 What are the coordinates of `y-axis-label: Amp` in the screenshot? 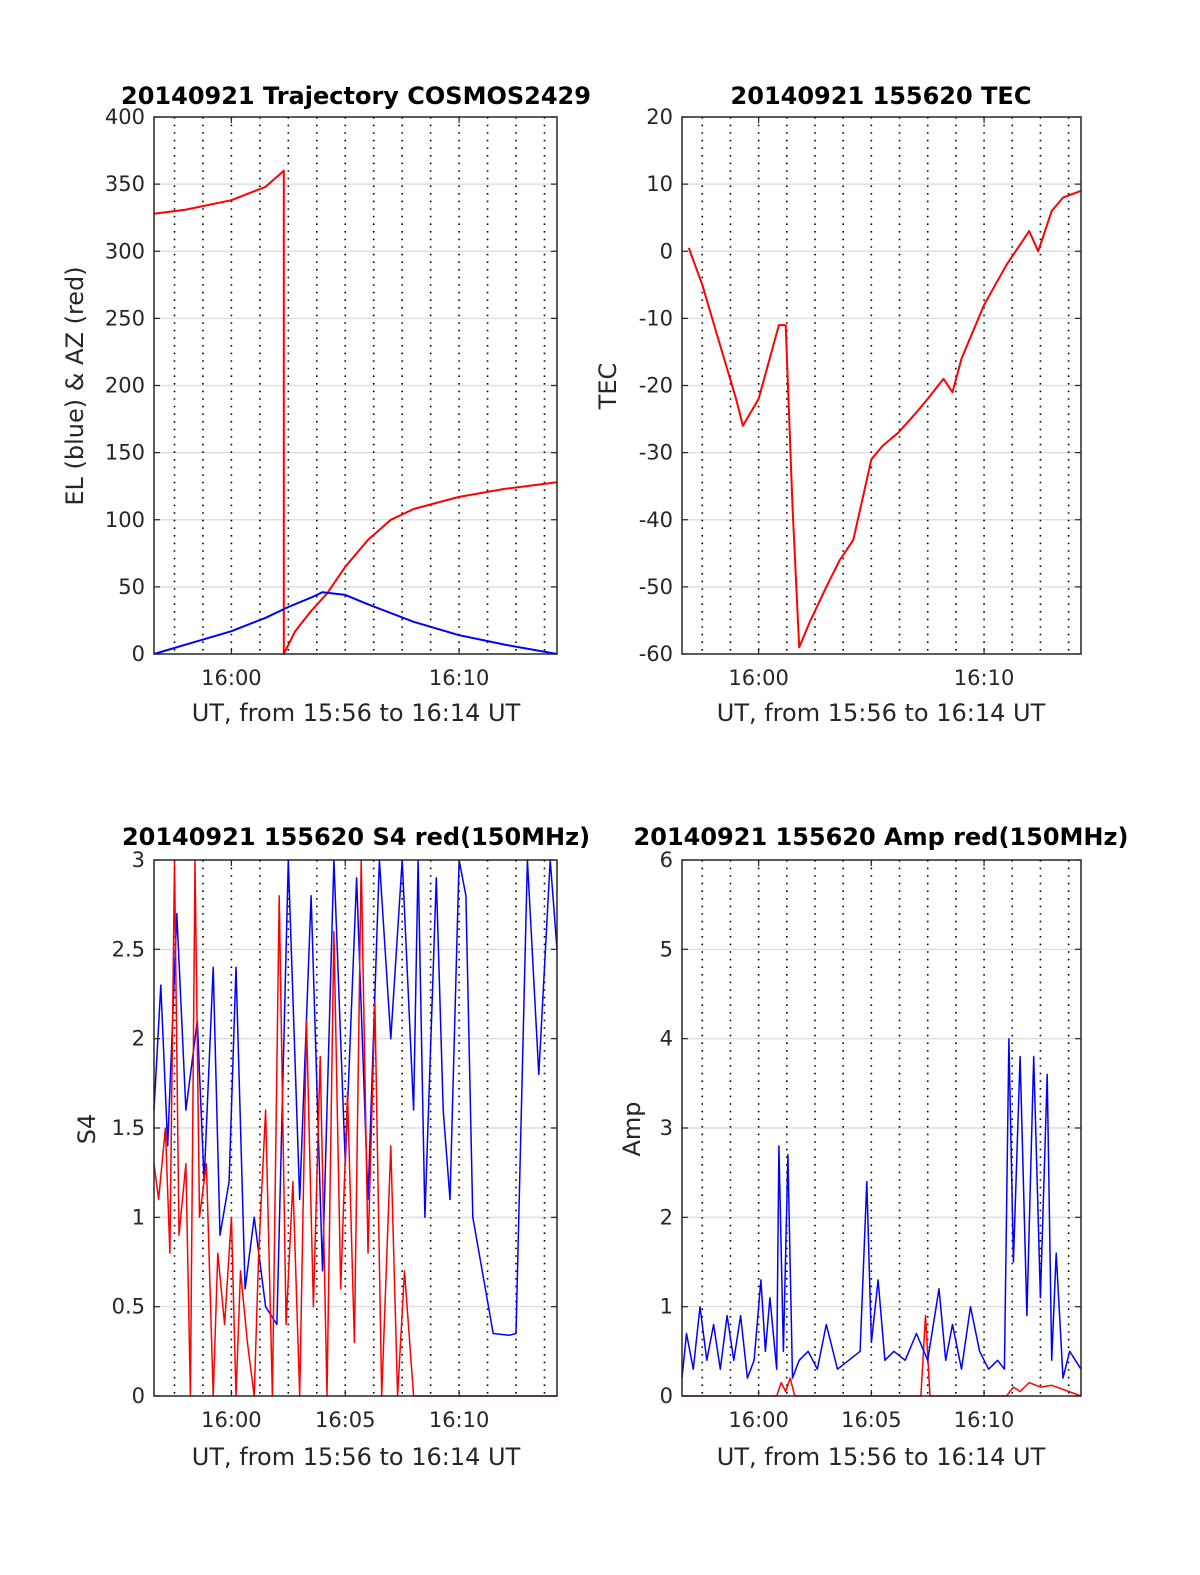 It's located at (632, 1128).